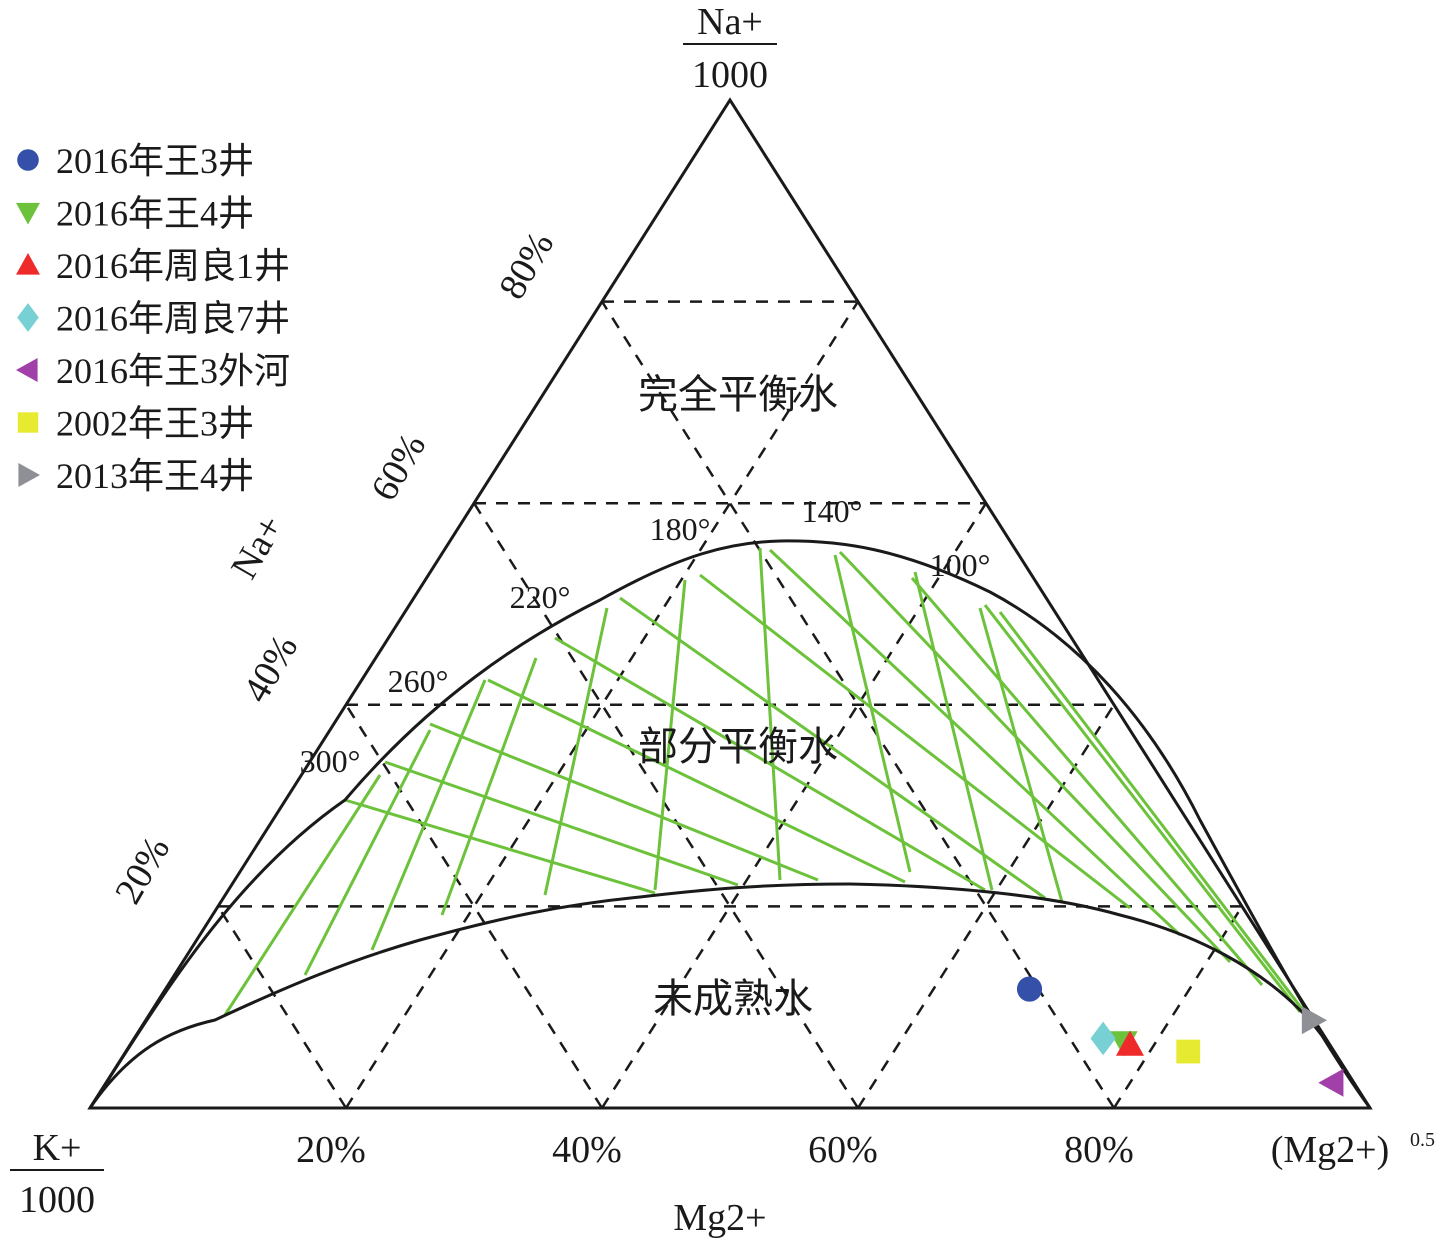 The height and width of the screenshot is (1246, 1437). What do you see at coordinates (27, 370) in the screenshot?
I see `legend-marker-triangle-left` at bounding box center [27, 370].